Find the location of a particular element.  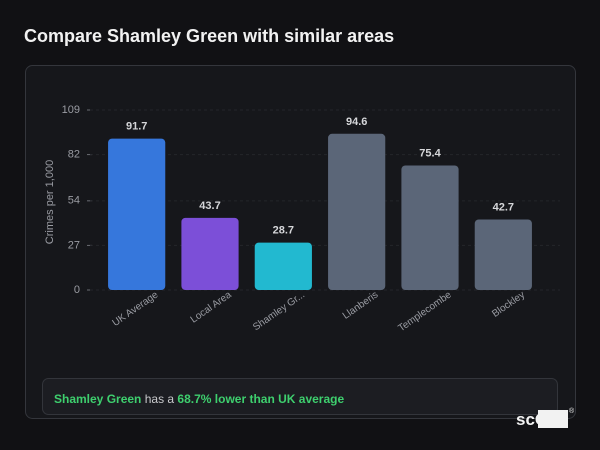

value-label: 75.4 is located at coordinates (430, 153).